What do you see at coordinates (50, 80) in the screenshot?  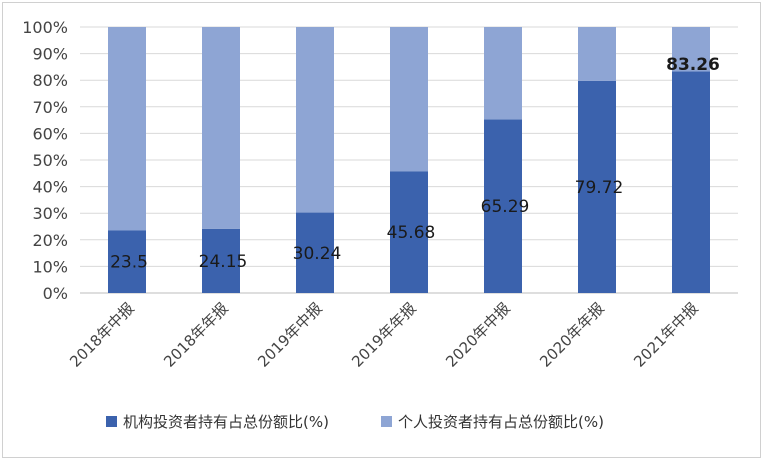 I see `y-tick-label: 80%` at bounding box center [50, 80].